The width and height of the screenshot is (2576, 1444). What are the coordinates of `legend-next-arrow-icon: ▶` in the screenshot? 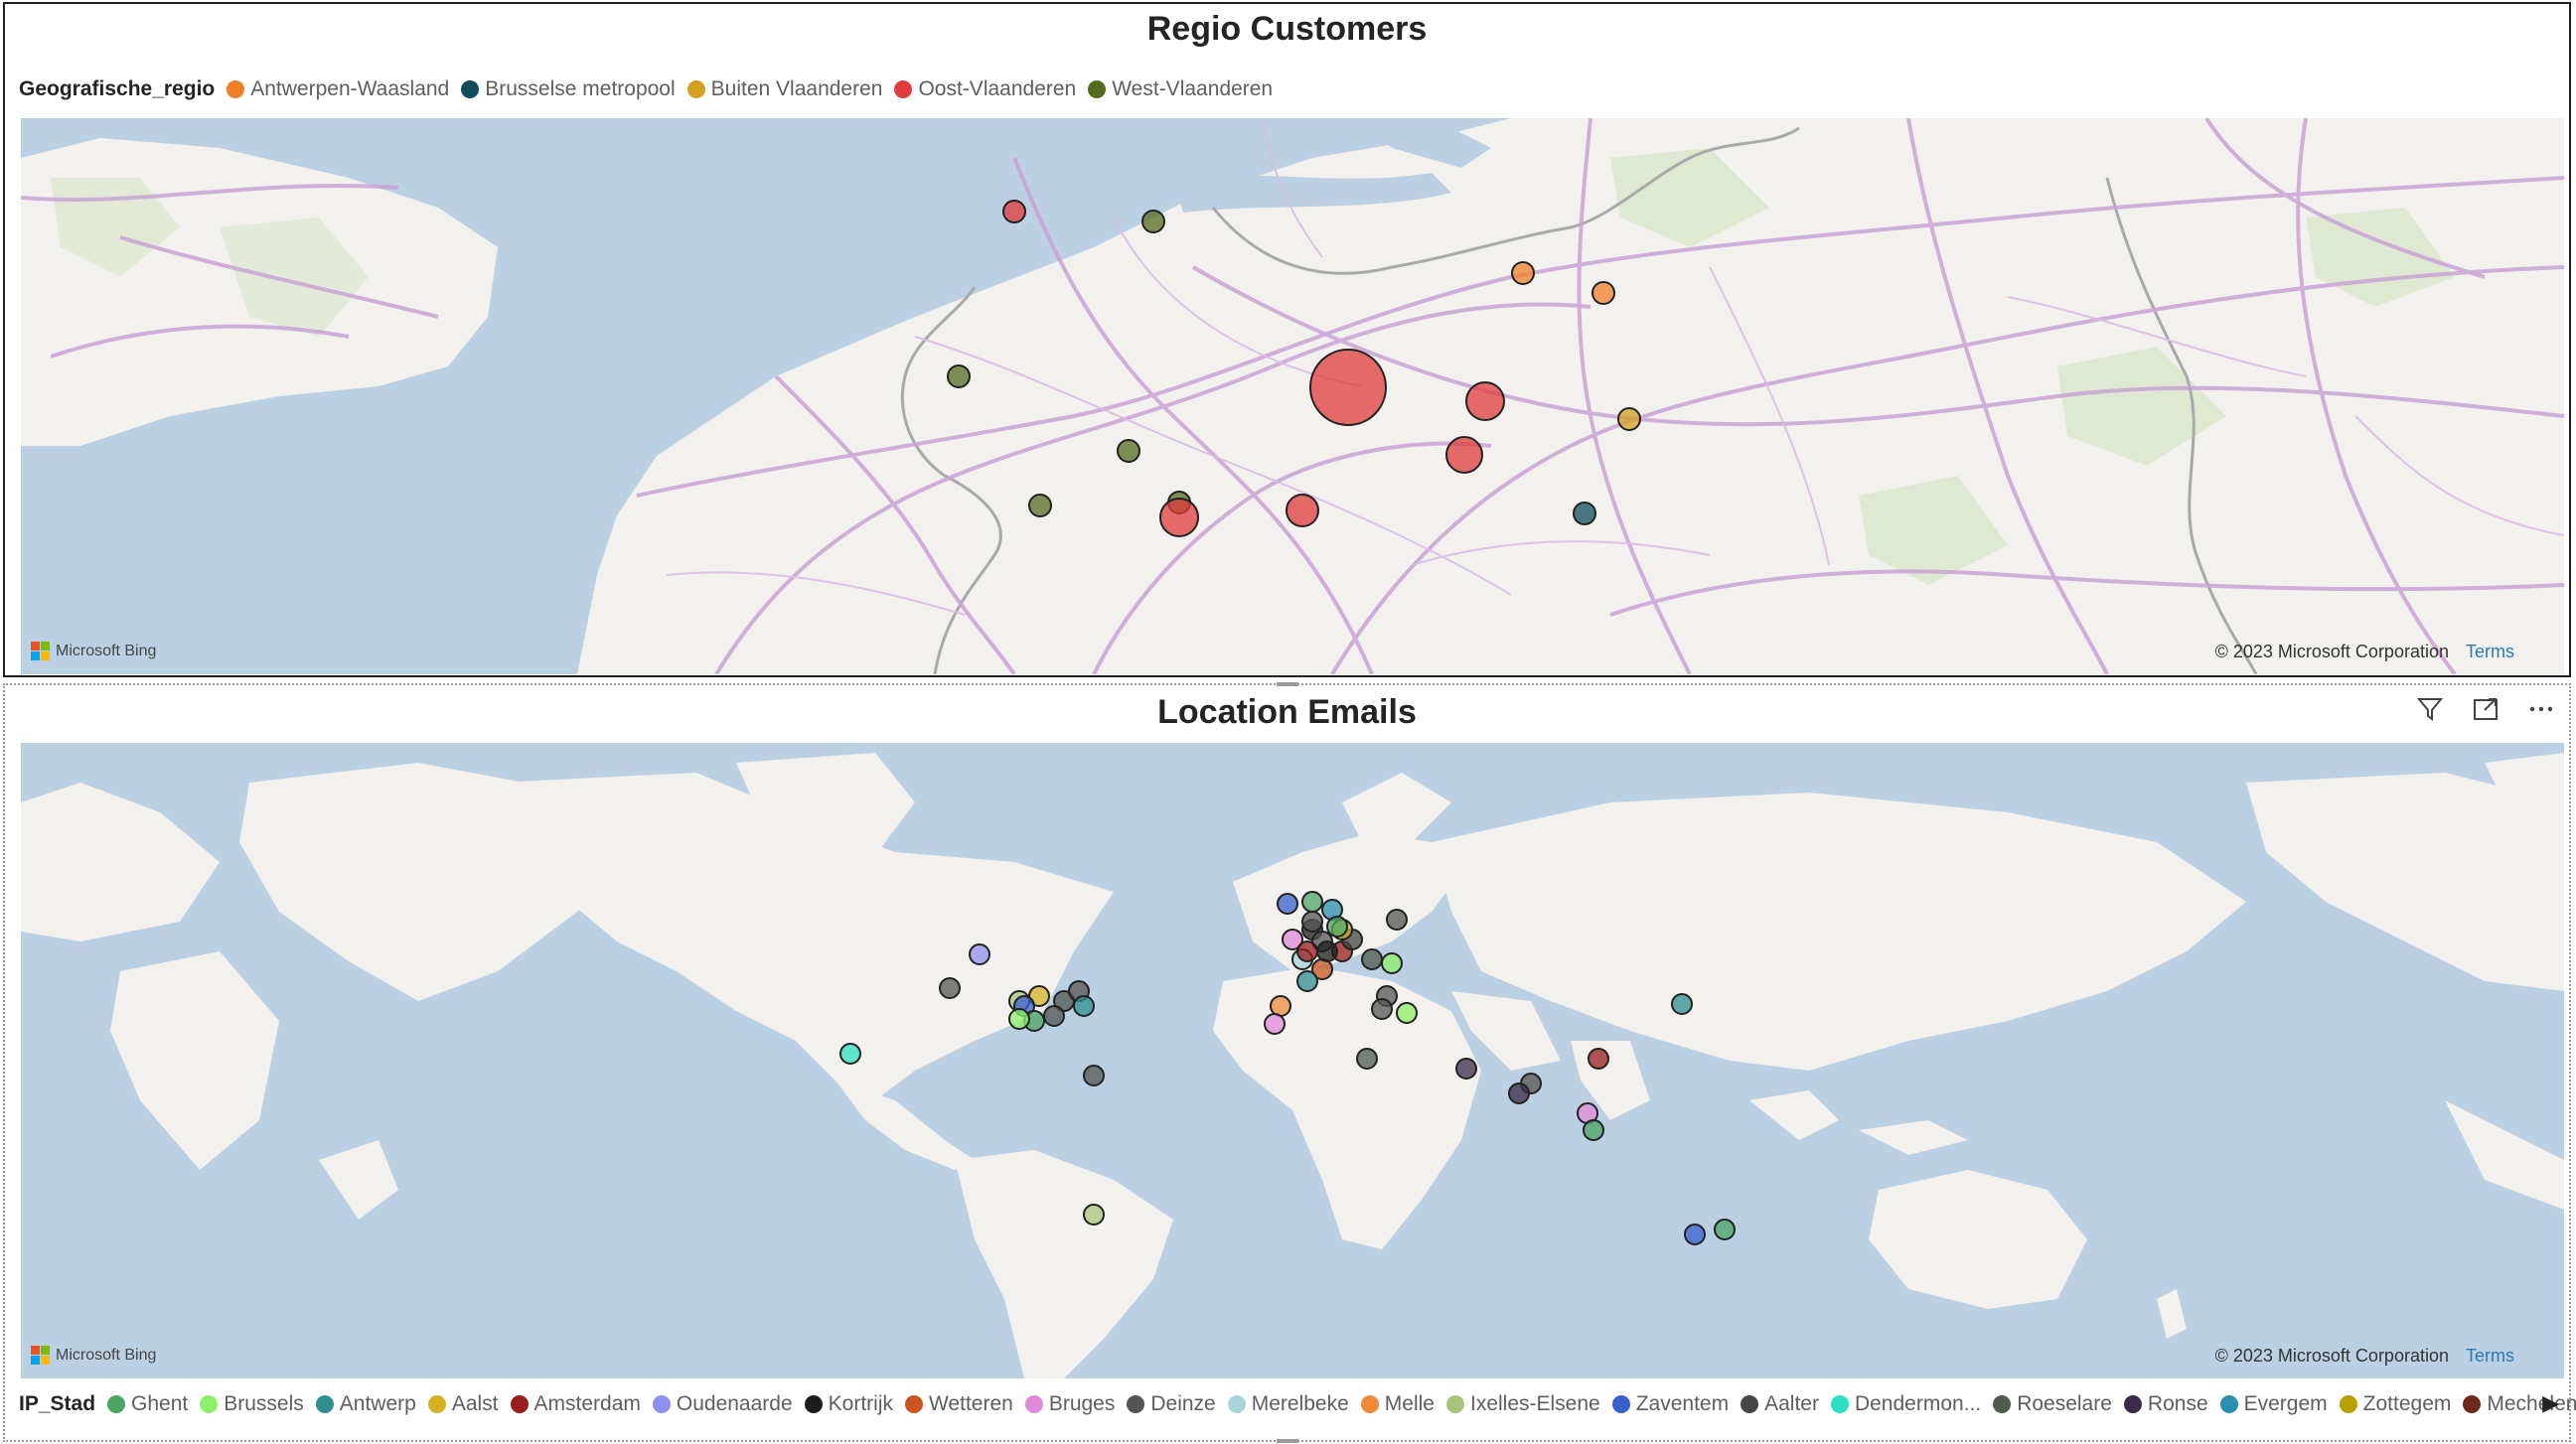 It's located at (2550, 1402).